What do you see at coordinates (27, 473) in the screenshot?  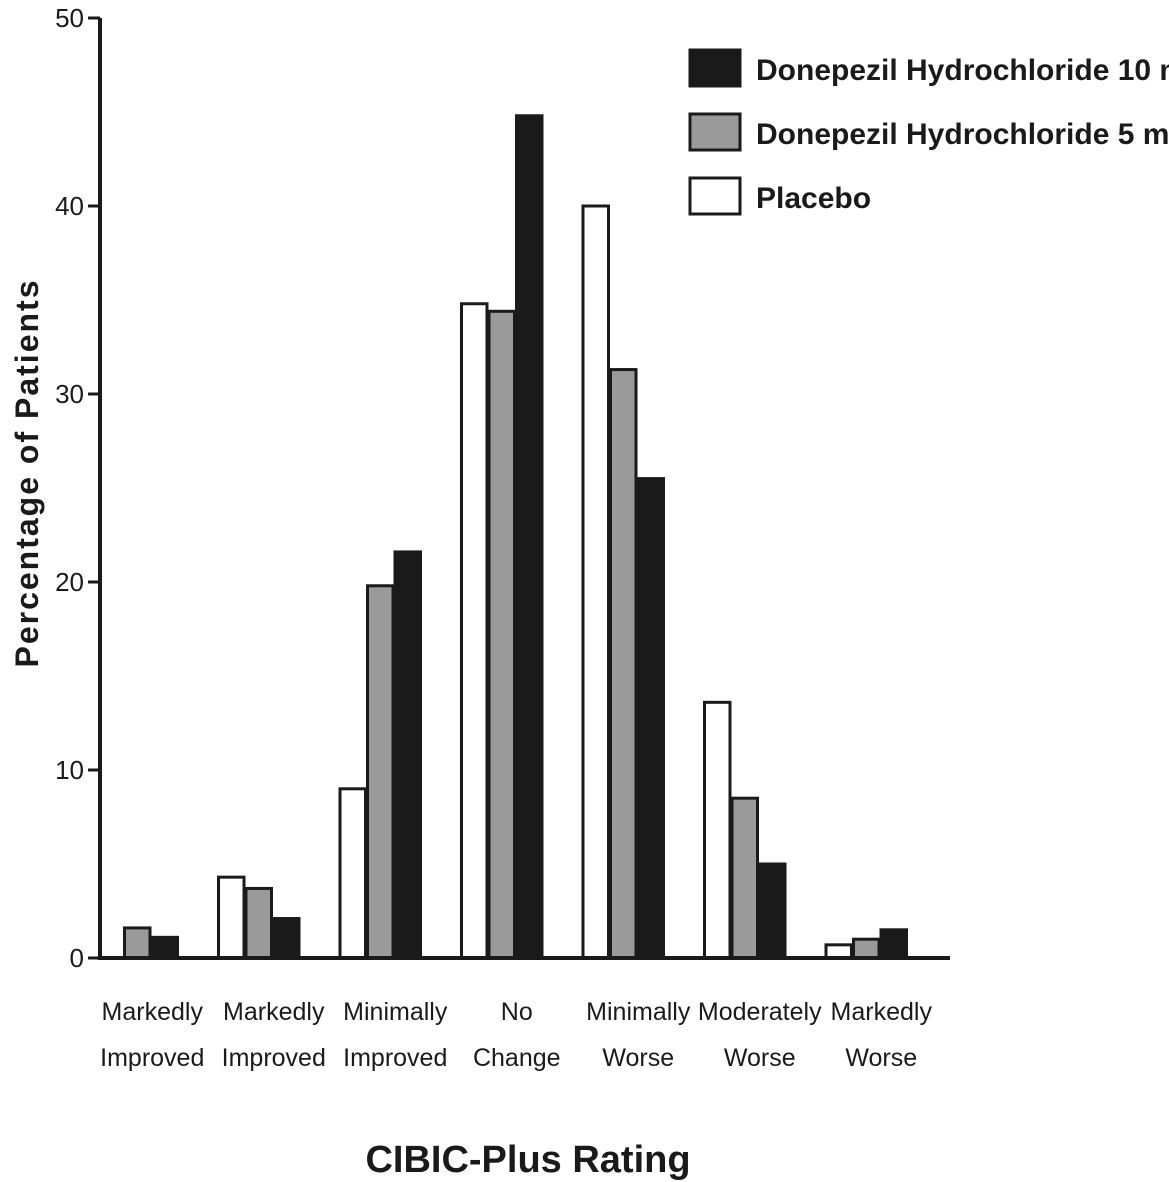 I see `y-axis-title: Percentage of Patients` at bounding box center [27, 473].